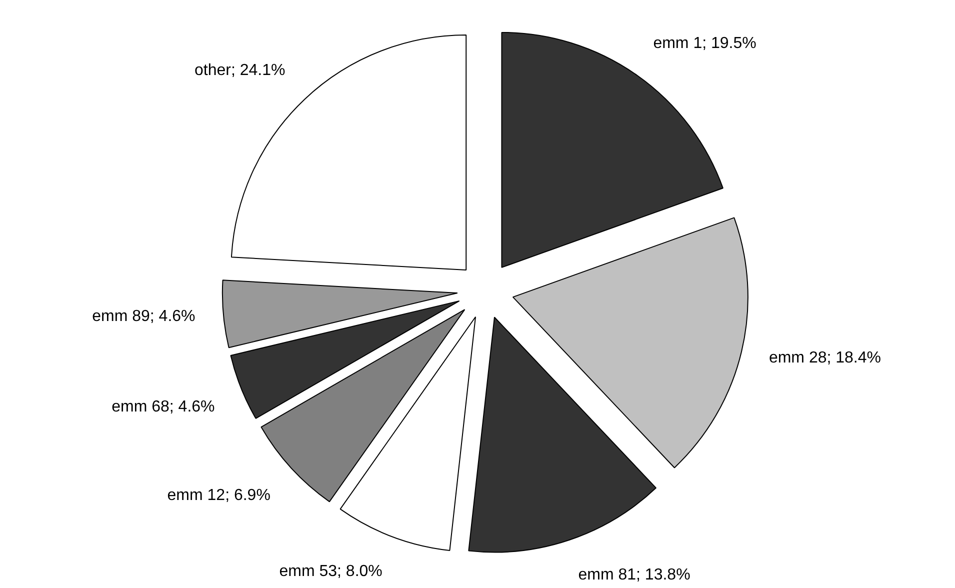 This screenshot has width=955, height=588. What do you see at coordinates (218, 495) in the screenshot?
I see `slice-label: emm 12; 6.9%` at bounding box center [218, 495].